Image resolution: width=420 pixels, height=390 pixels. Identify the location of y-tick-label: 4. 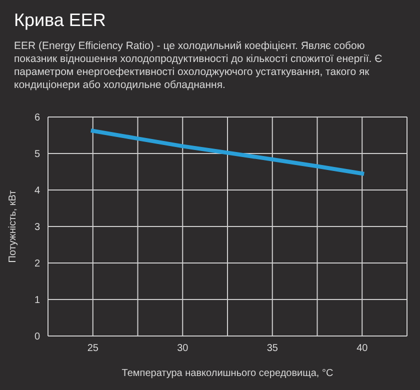
(37, 191).